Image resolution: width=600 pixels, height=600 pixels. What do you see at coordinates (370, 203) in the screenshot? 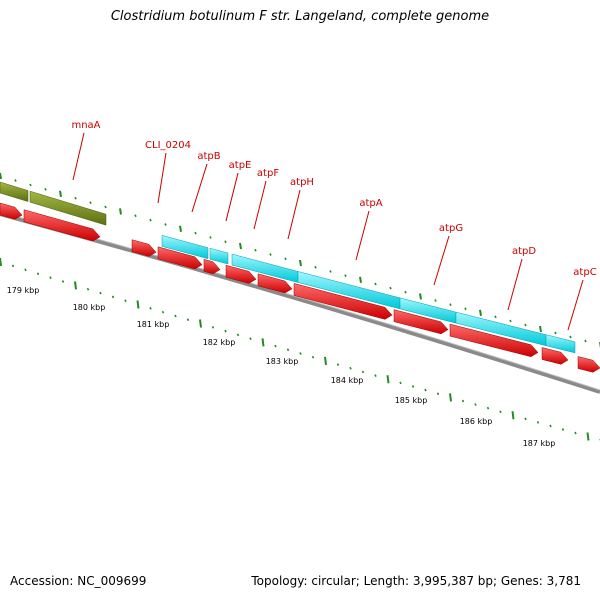
I see `gene-label-atpA: atpA` at bounding box center [370, 203].